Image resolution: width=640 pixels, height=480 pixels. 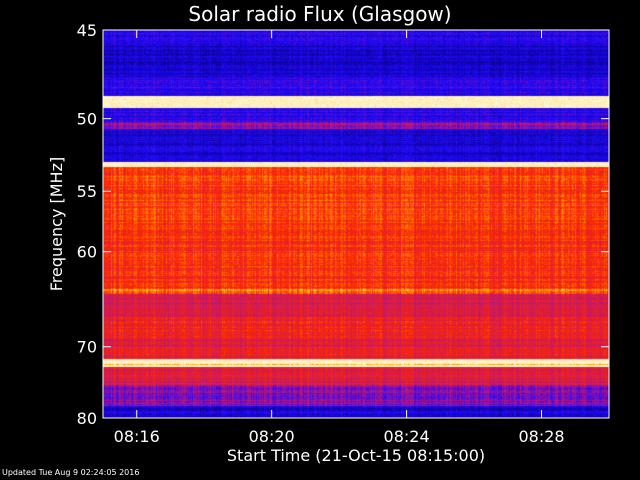 I want to click on y-tick-label: 70, so click(x=87, y=347).